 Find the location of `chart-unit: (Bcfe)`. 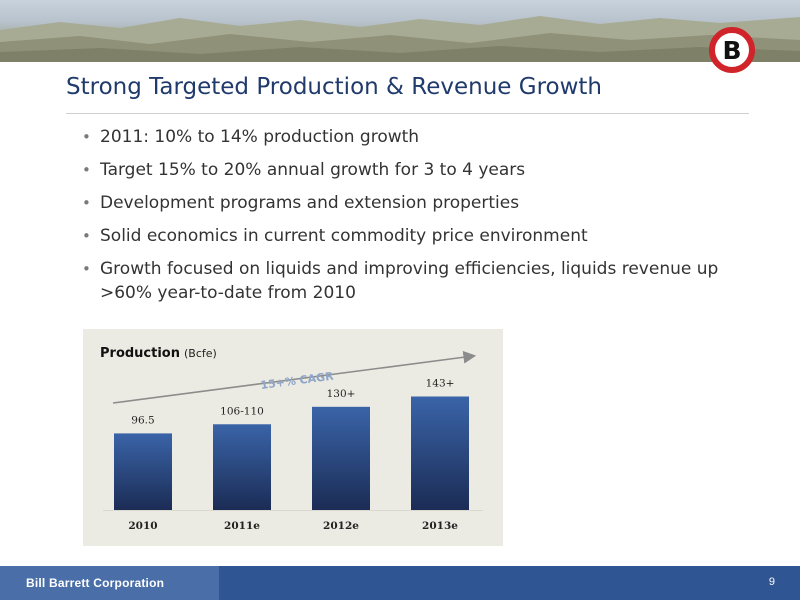

chart-unit: (Bcfe) is located at coordinates (200, 353).